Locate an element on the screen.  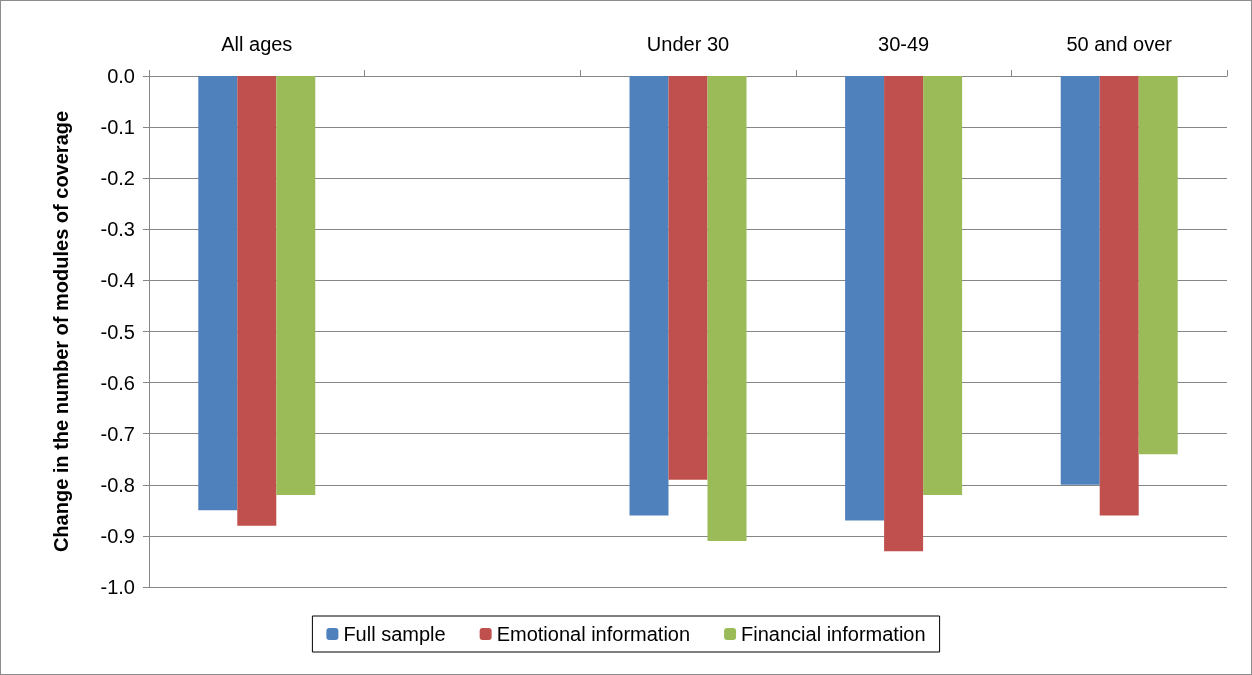
legend-label: Emotional information is located at coordinates (593, 634).